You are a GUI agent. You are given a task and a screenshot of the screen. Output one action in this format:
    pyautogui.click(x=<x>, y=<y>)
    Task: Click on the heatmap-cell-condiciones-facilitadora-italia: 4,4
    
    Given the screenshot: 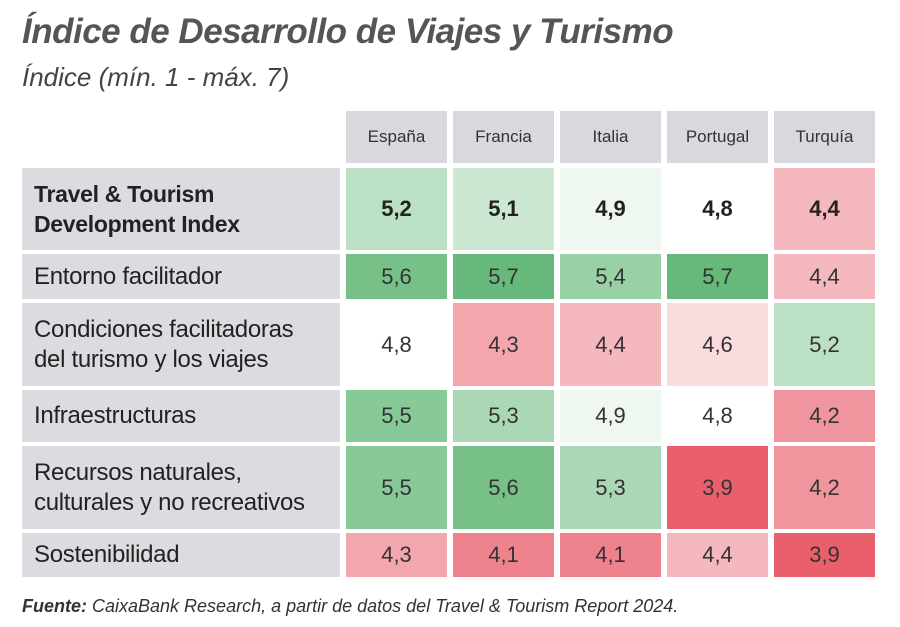 What is the action you would take?
    pyautogui.click(x=610, y=344)
    